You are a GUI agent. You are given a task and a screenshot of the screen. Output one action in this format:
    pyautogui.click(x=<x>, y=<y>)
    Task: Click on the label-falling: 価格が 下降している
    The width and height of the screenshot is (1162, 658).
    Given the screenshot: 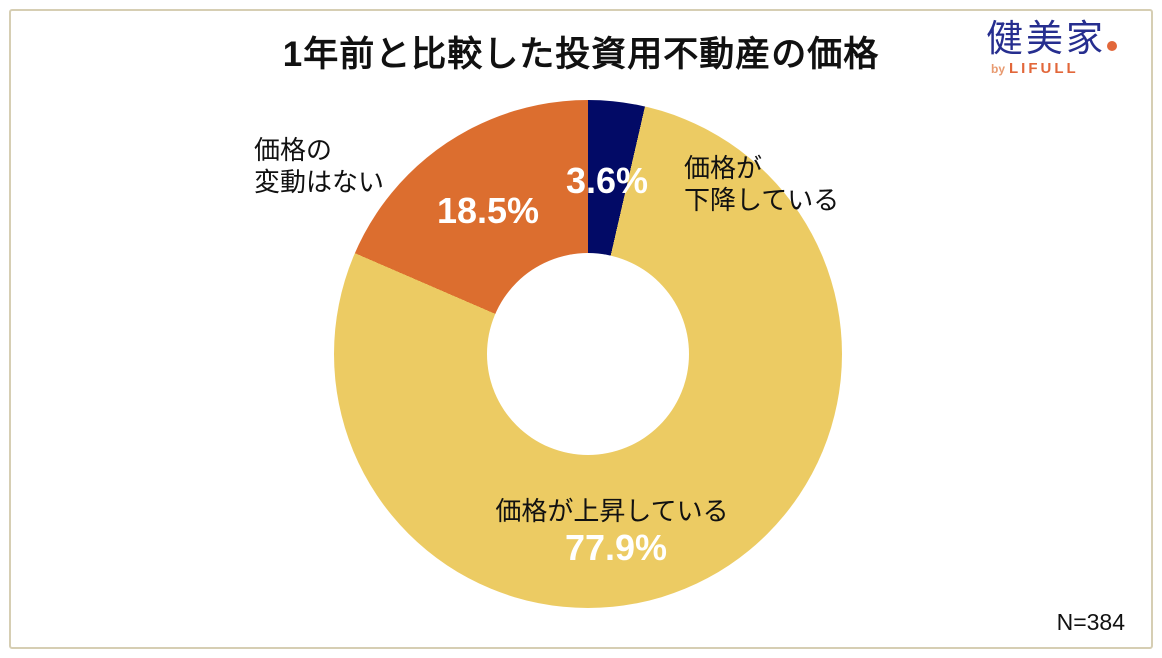 What is the action you would take?
    pyautogui.click(x=762, y=184)
    